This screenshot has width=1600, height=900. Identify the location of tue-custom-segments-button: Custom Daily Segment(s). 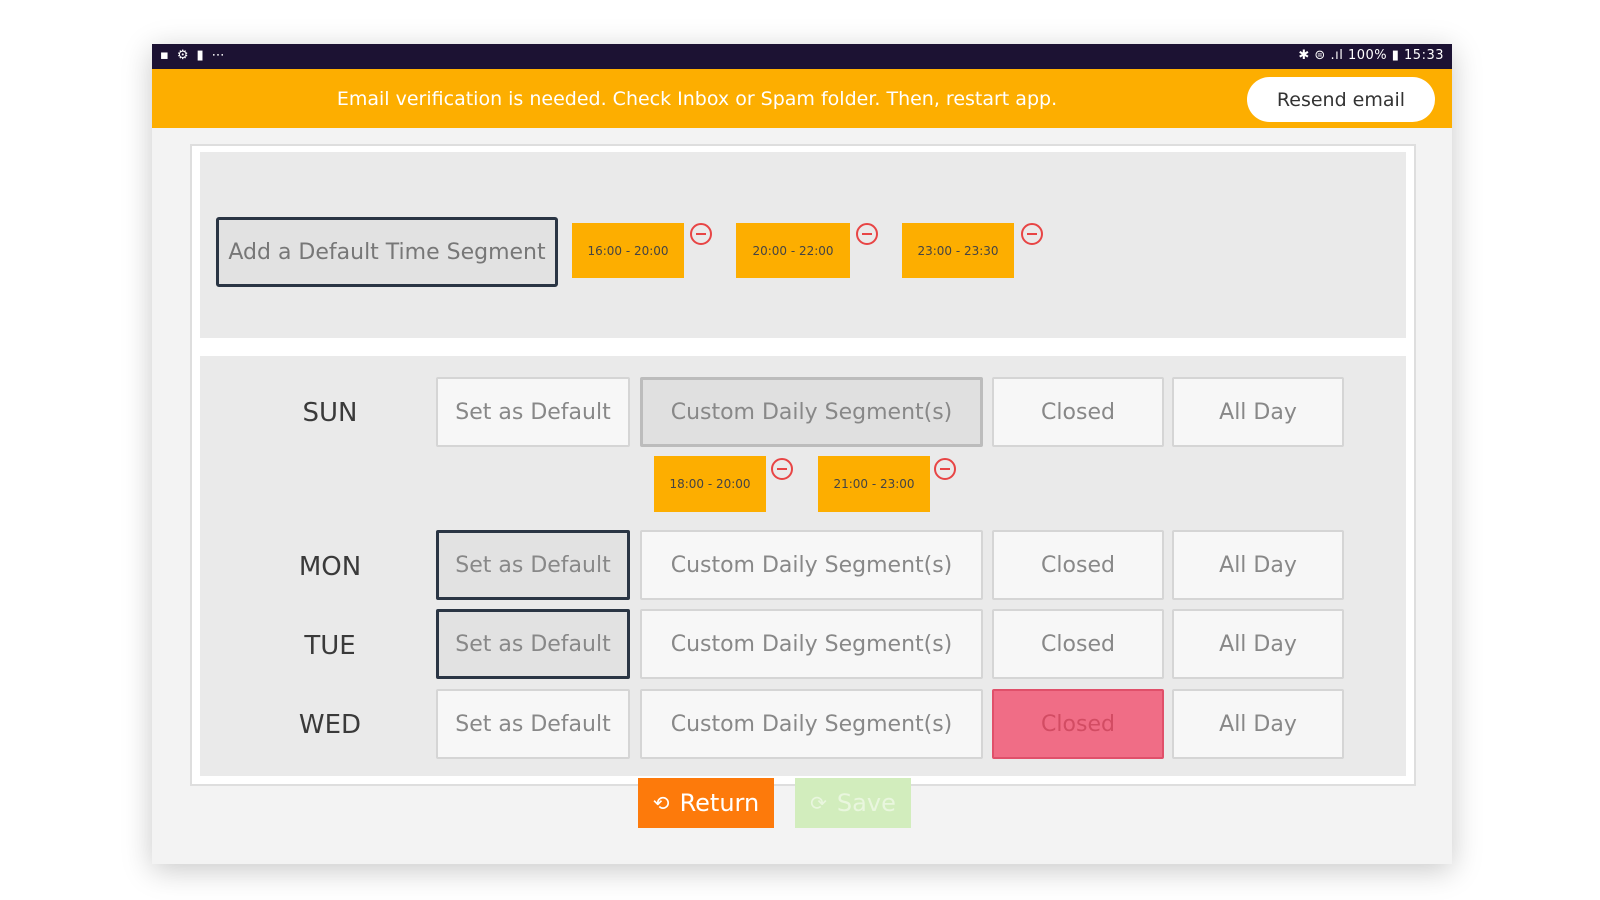
(811, 644).